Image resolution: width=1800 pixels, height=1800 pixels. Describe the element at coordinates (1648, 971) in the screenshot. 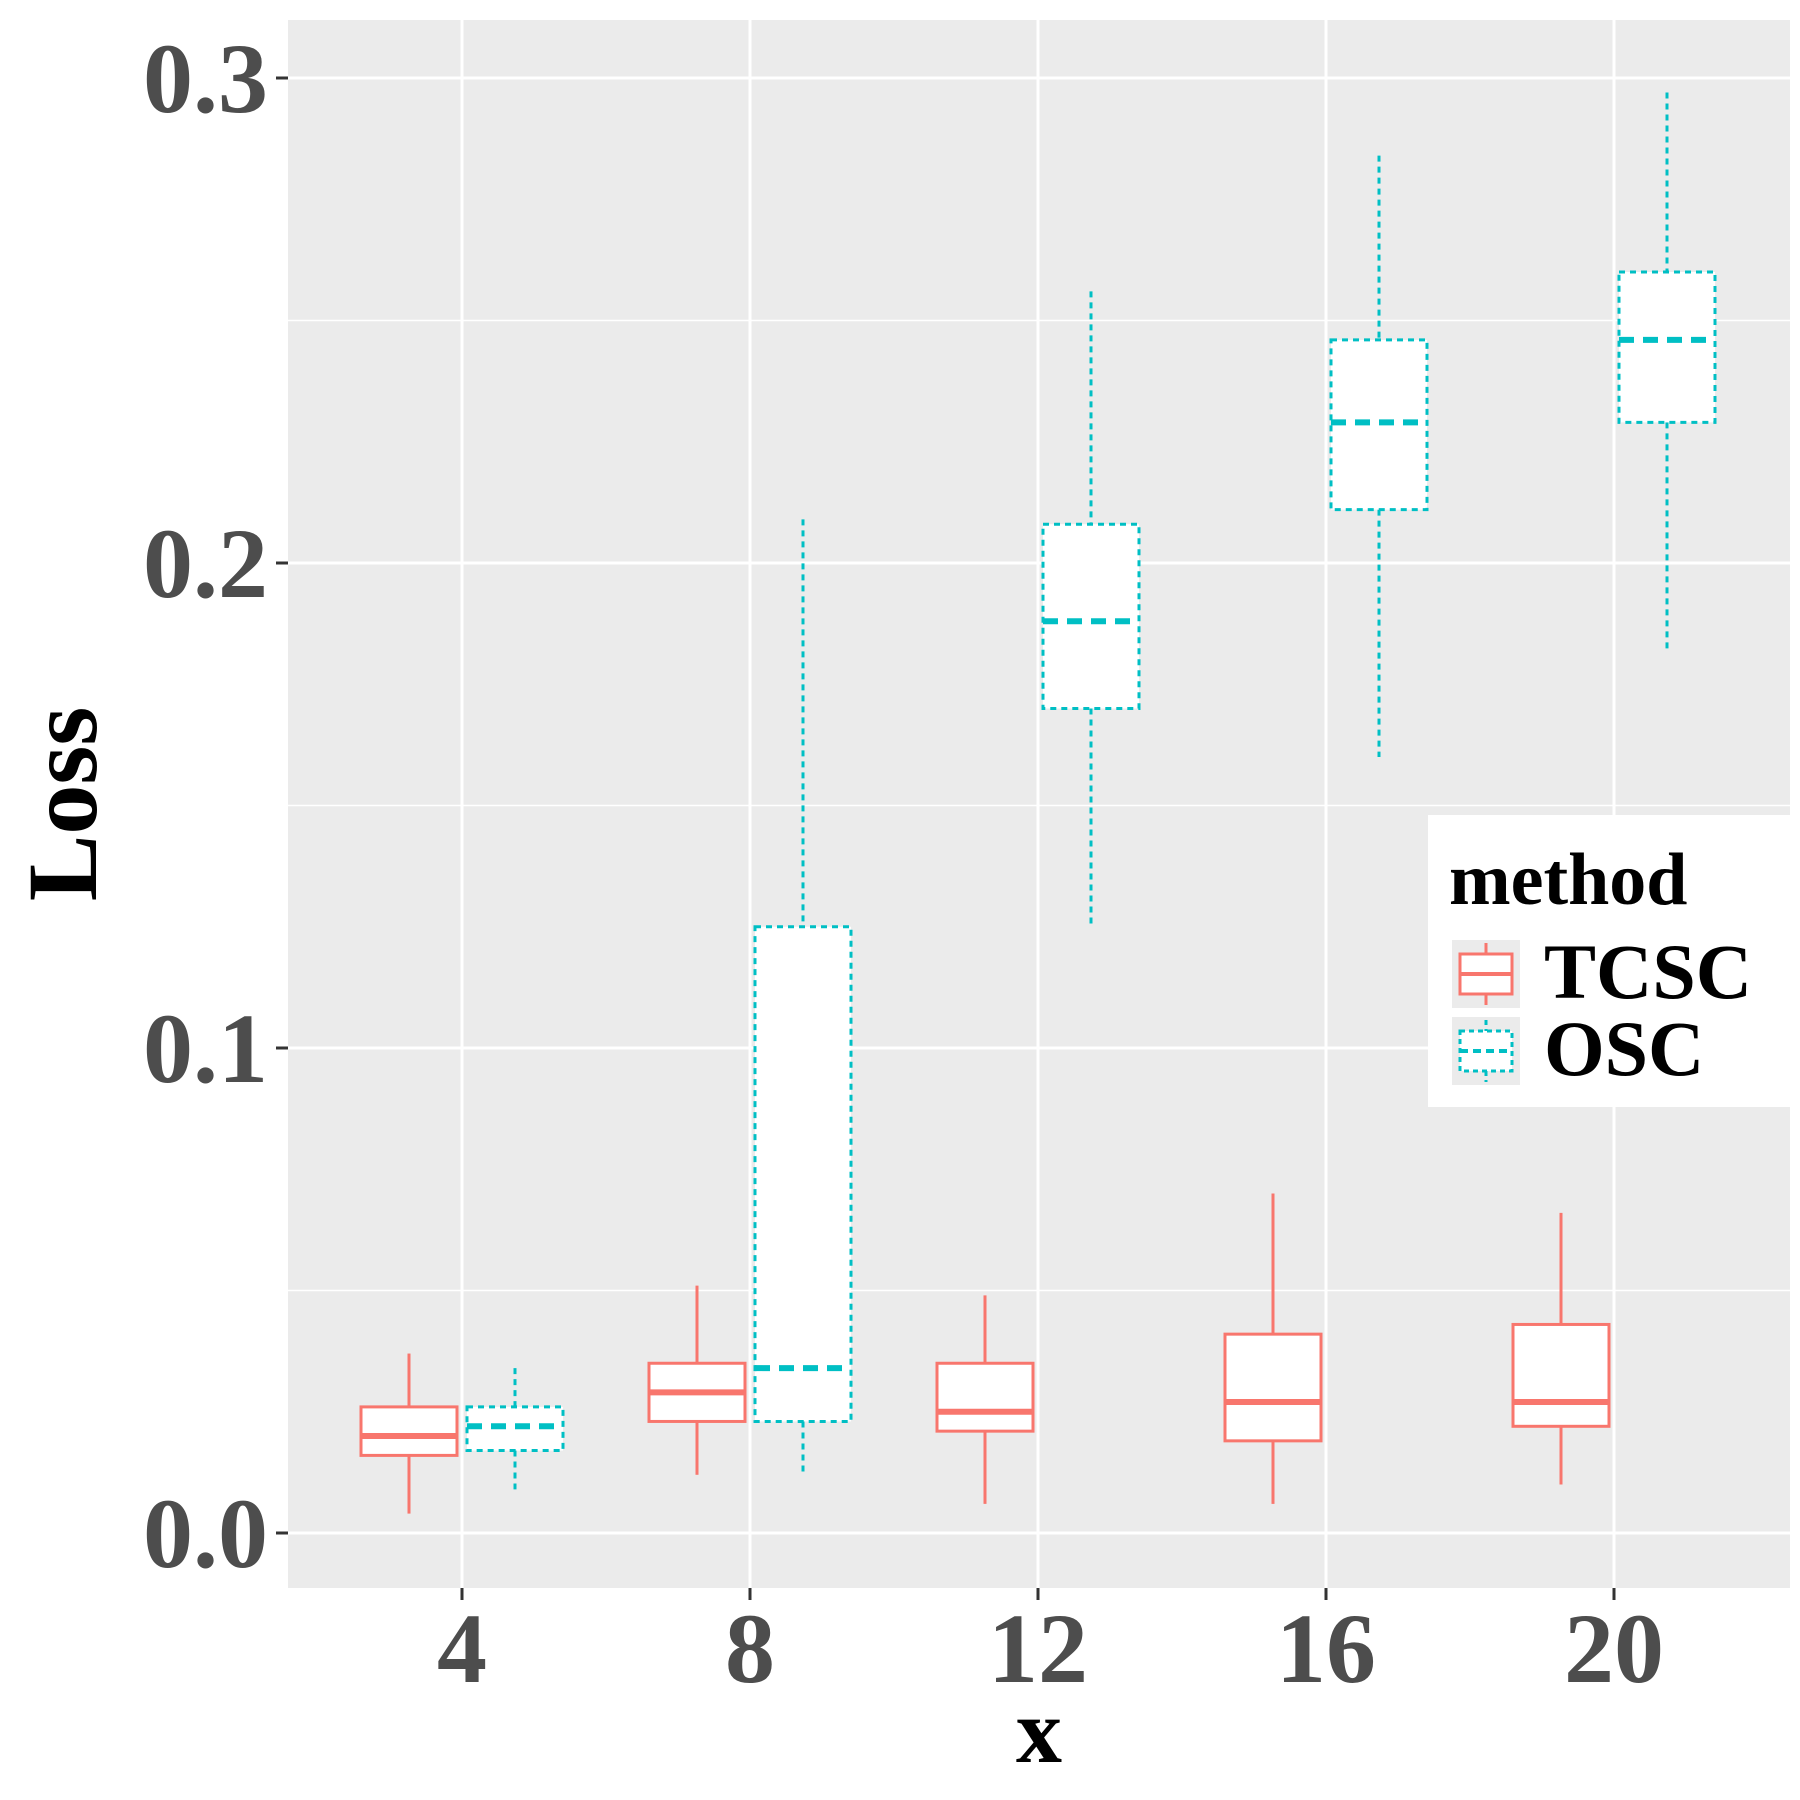

I see `legend-label: TCSC` at that location.